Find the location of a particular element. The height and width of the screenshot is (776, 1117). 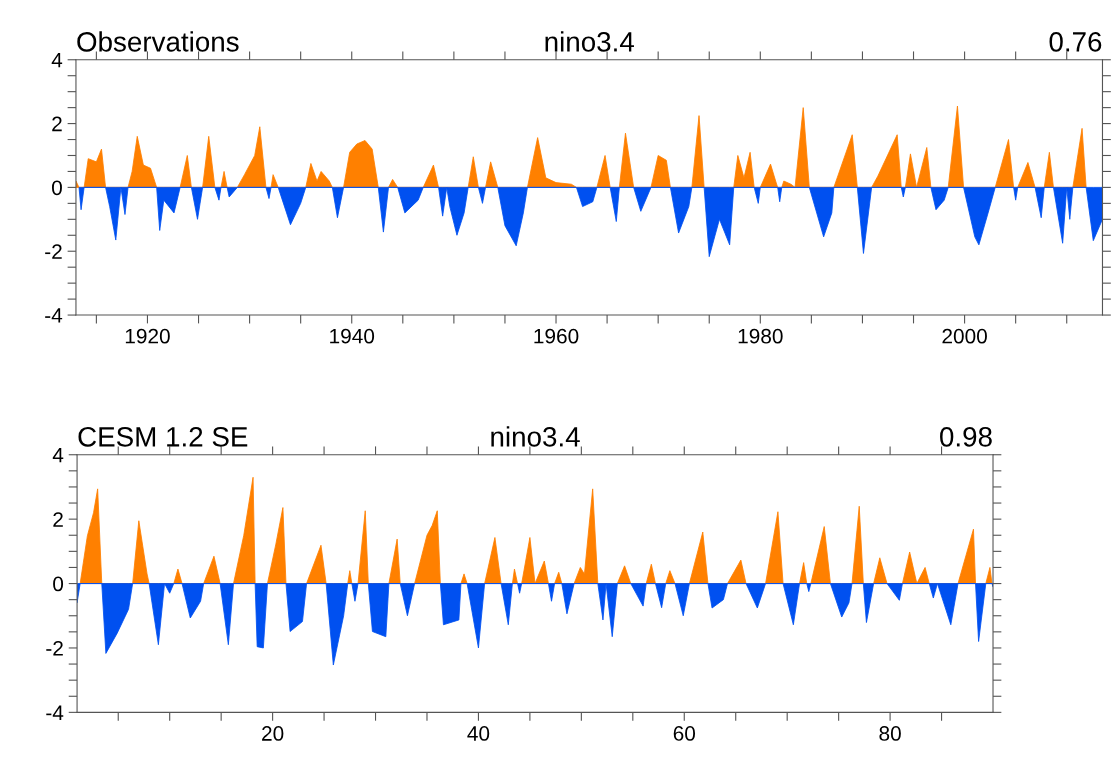

x-tick-label: 20 is located at coordinates (273, 733).